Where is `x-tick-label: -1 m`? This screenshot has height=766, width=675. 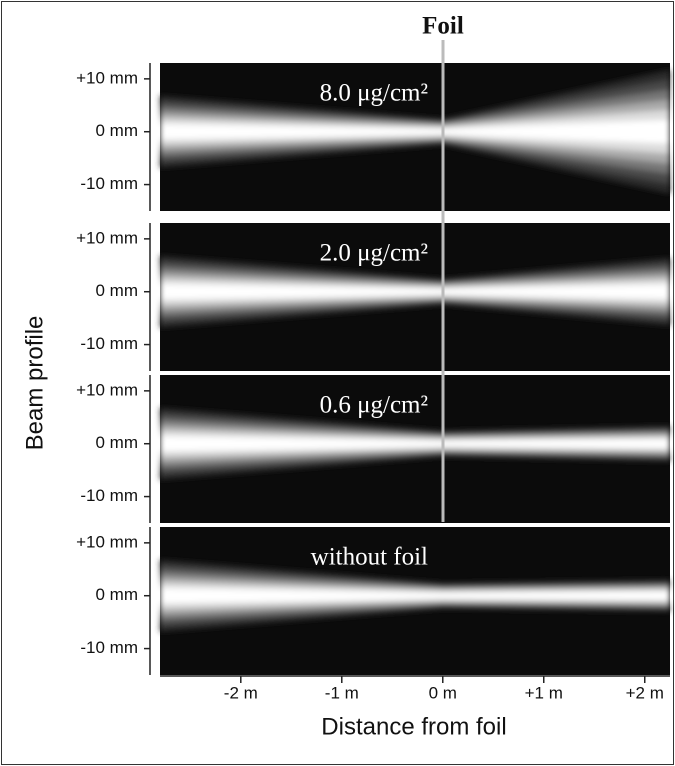 x-tick-label: -1 m is located at coordinates (342, 692).